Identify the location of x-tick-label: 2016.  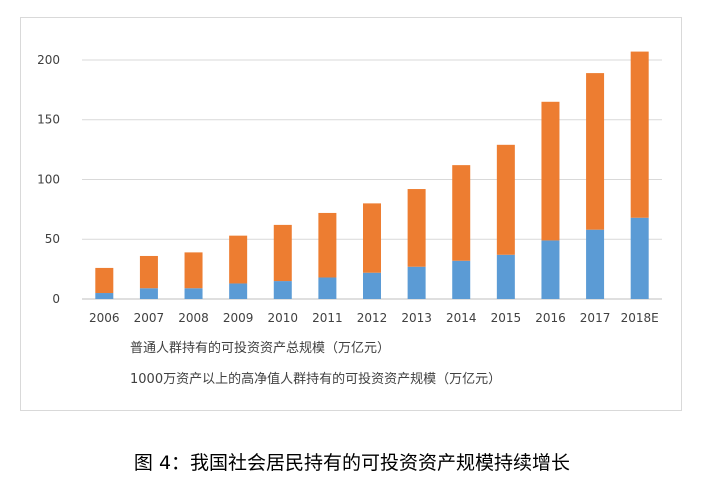
(550, 318).